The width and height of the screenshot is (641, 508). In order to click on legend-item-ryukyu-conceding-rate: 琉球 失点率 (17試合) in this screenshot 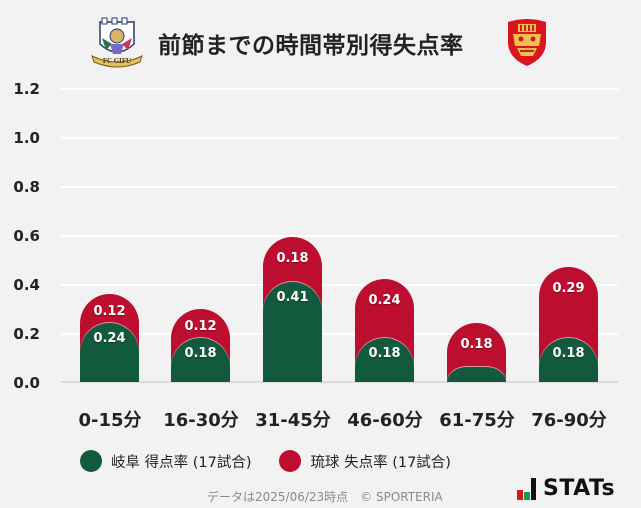, I will do `click(365, 461)`.